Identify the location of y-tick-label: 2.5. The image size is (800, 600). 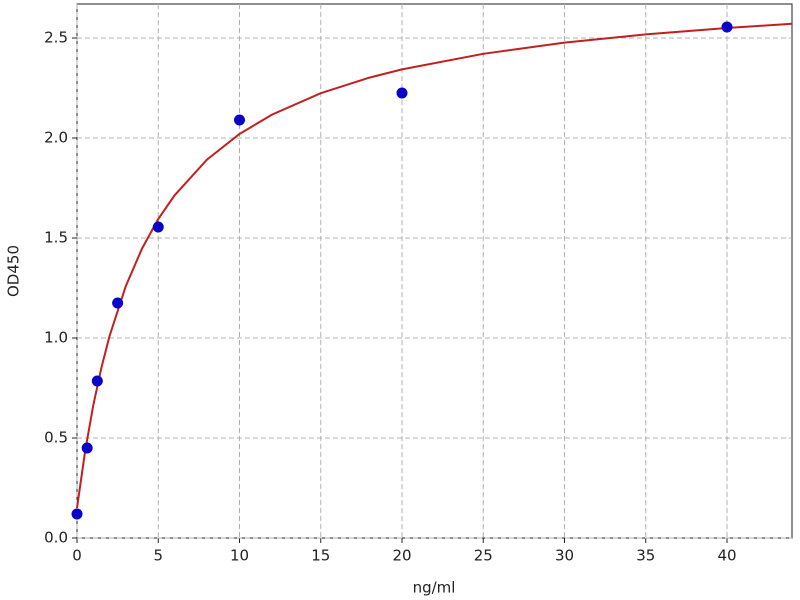
(56, 38).